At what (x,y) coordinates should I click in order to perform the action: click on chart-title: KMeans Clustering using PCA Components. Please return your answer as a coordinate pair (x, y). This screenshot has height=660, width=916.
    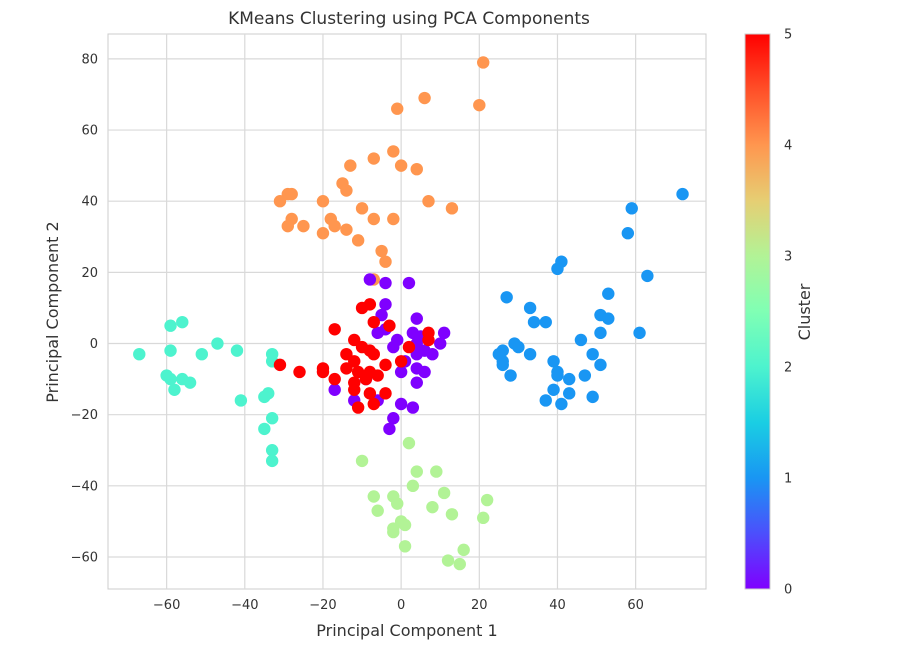
    Looking at the image, I should click on (409, 19).